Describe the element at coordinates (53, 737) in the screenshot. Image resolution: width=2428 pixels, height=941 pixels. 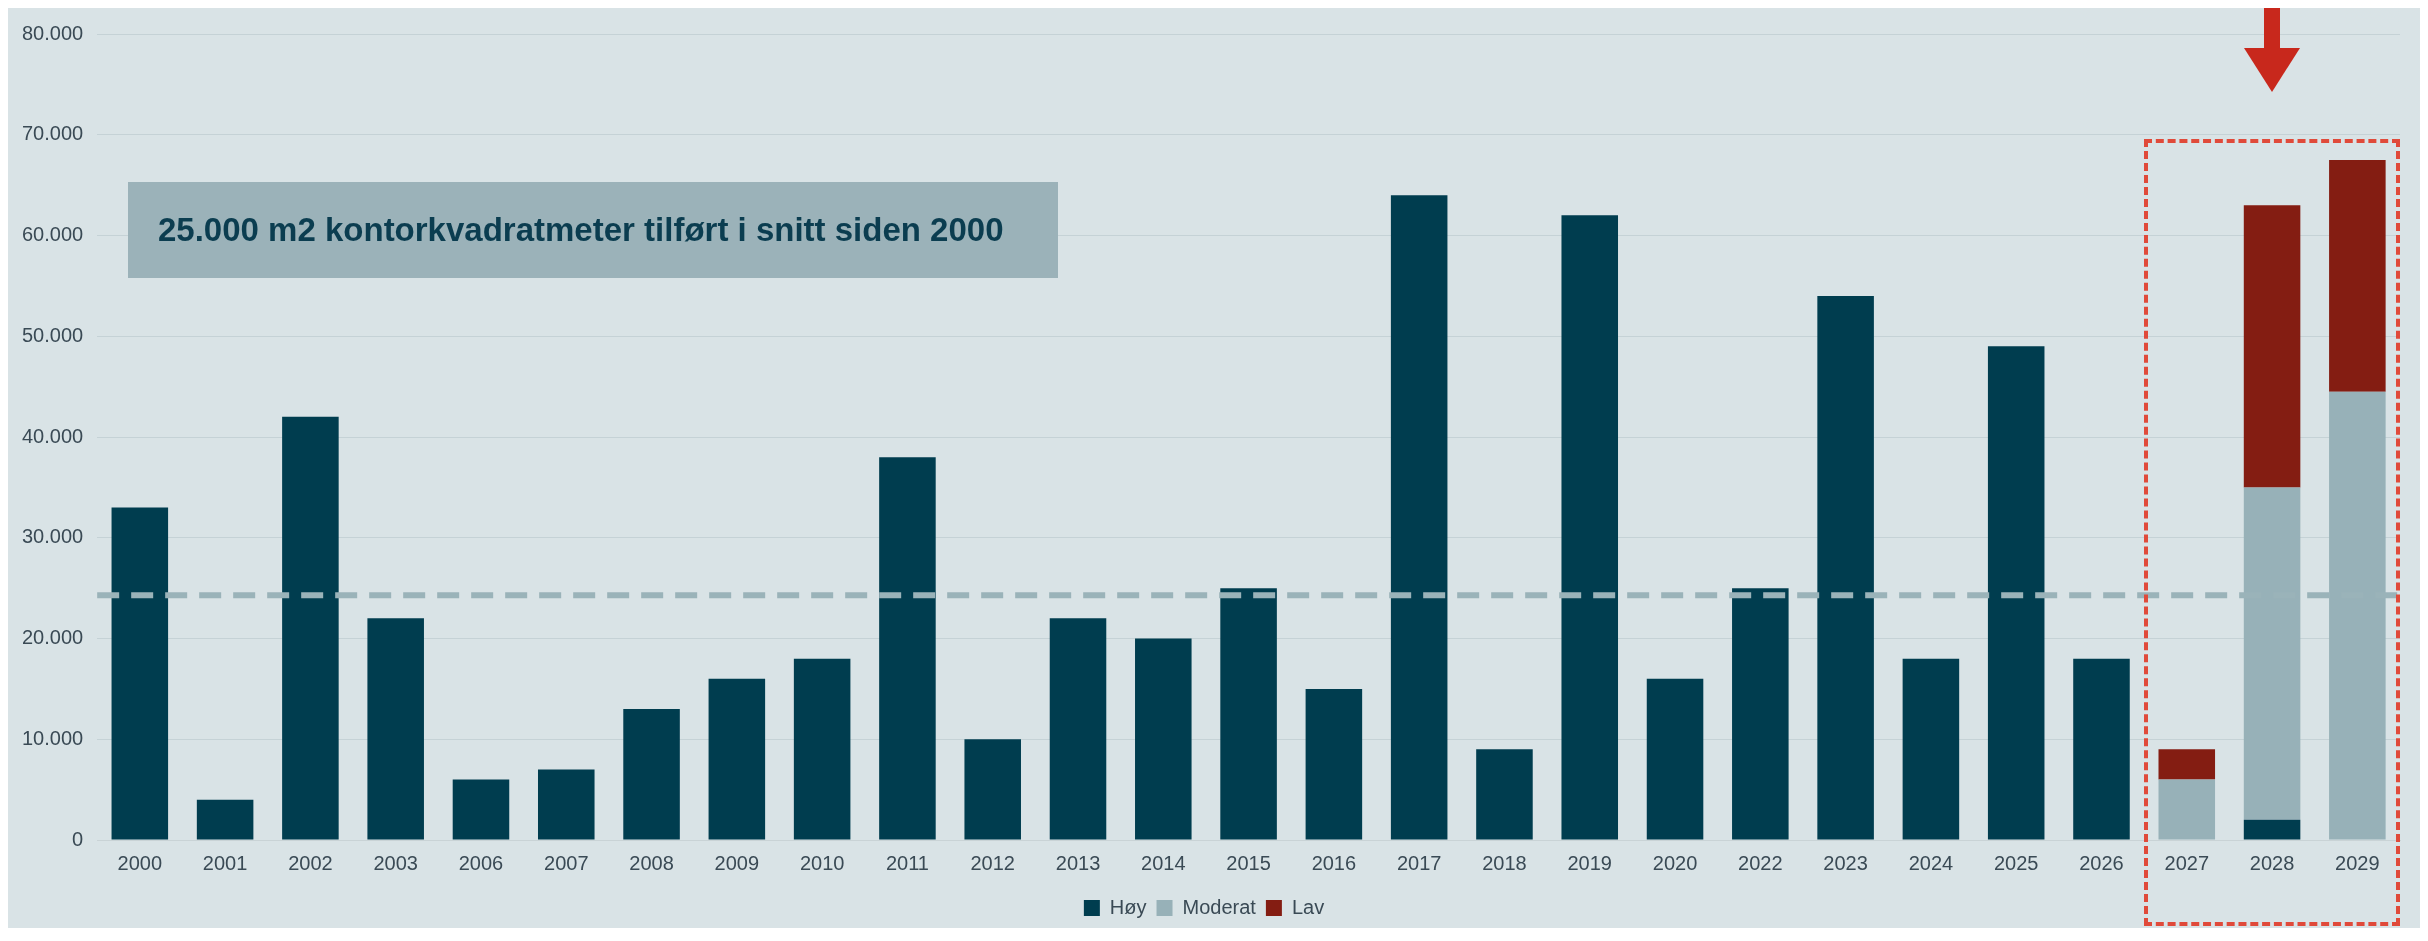
I see `y-tick-label: 10.000` at that location.